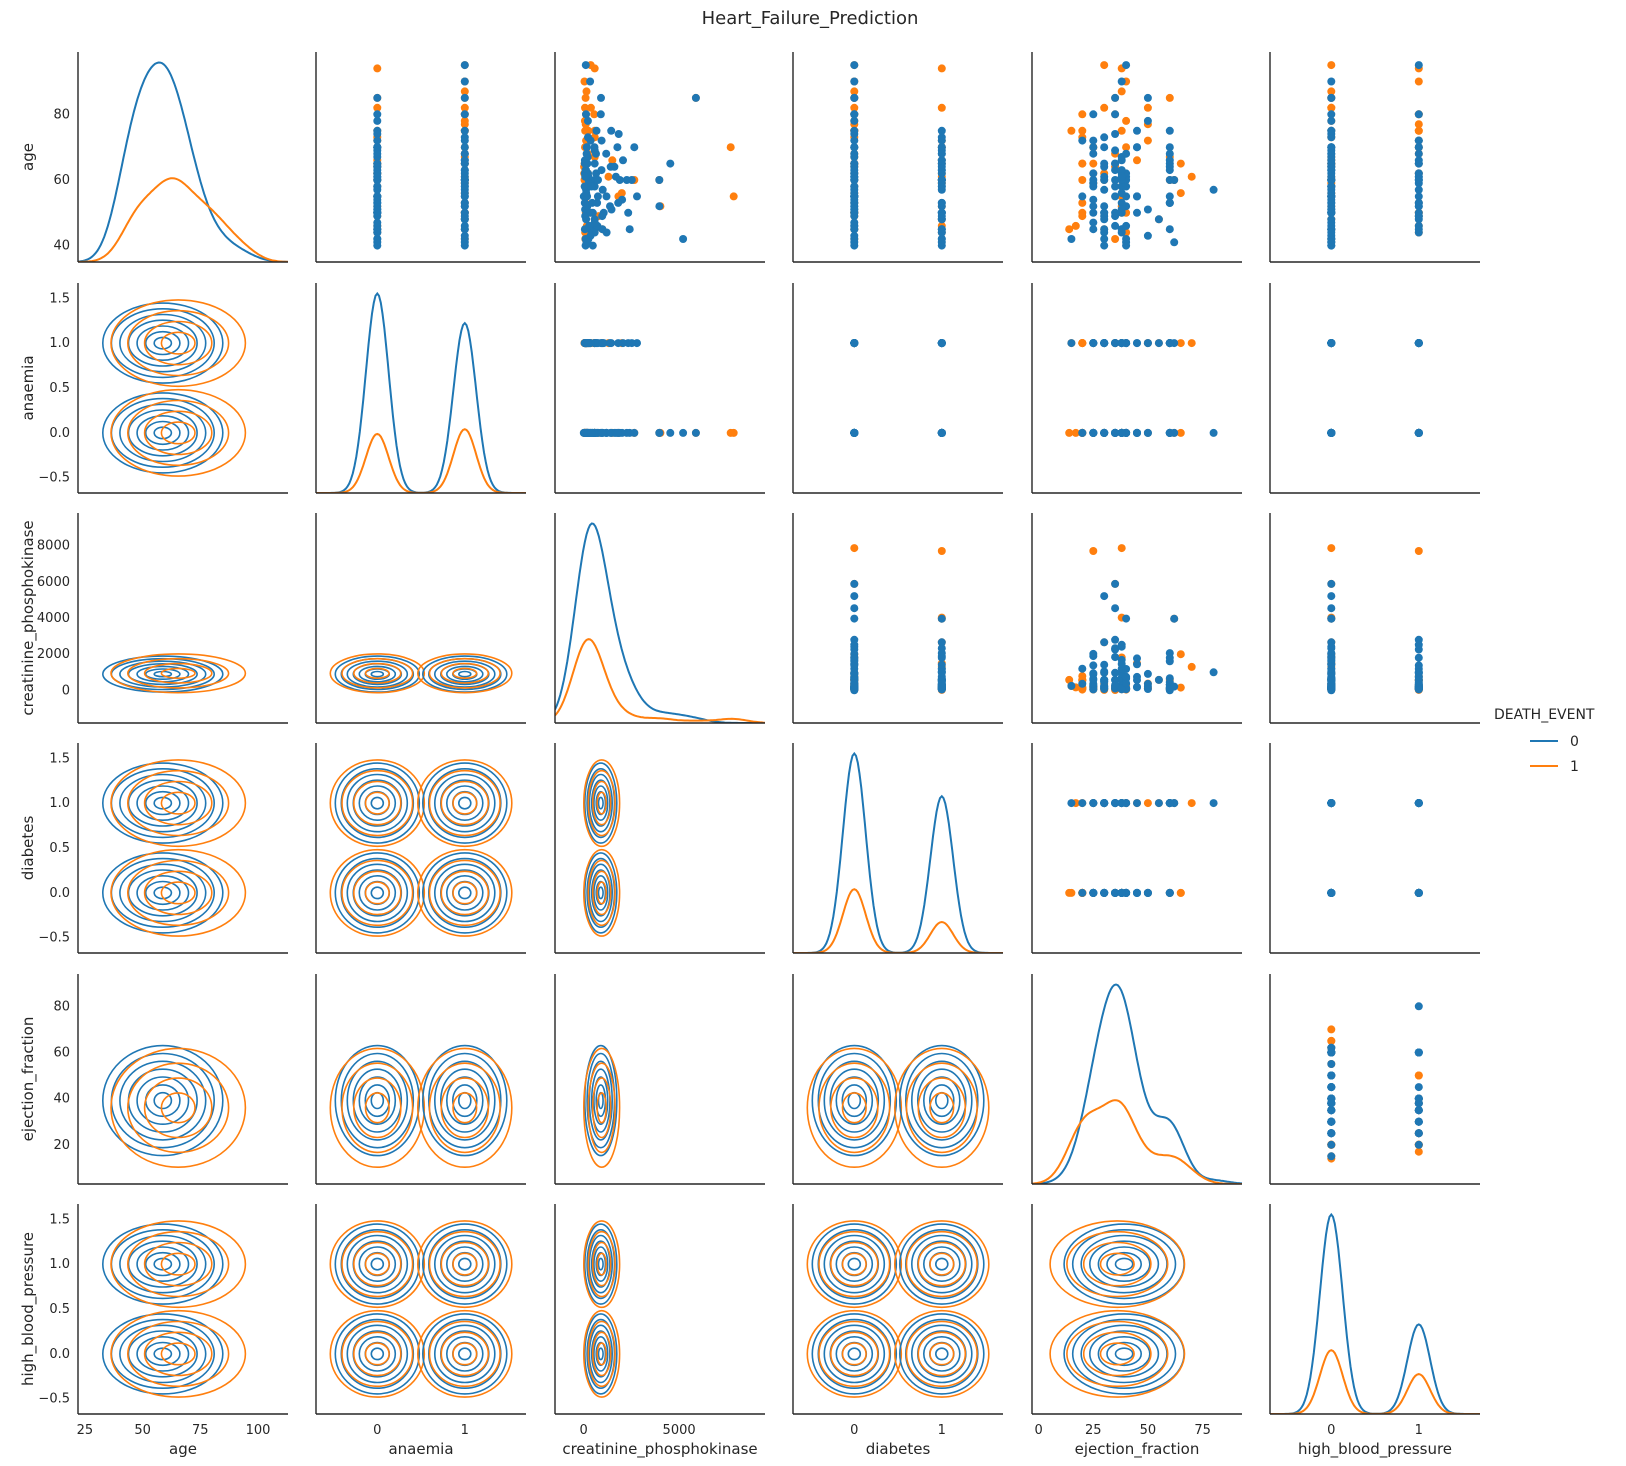  I want to click on y-tick-label: −0.5, so click(54, 1399).